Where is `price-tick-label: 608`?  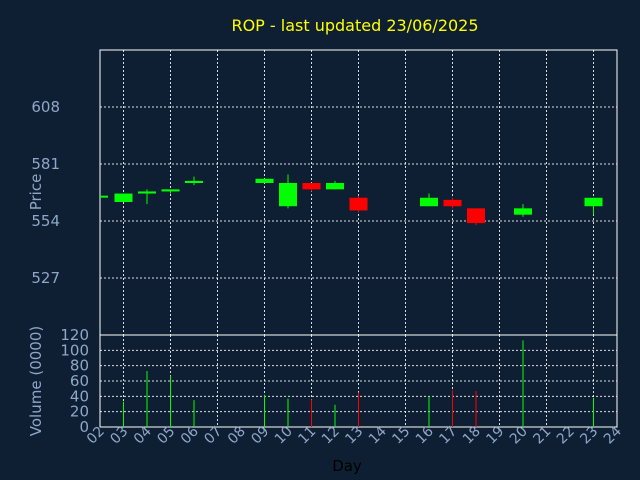 price-tick-label: 608 is located at coordinates (45, 107).